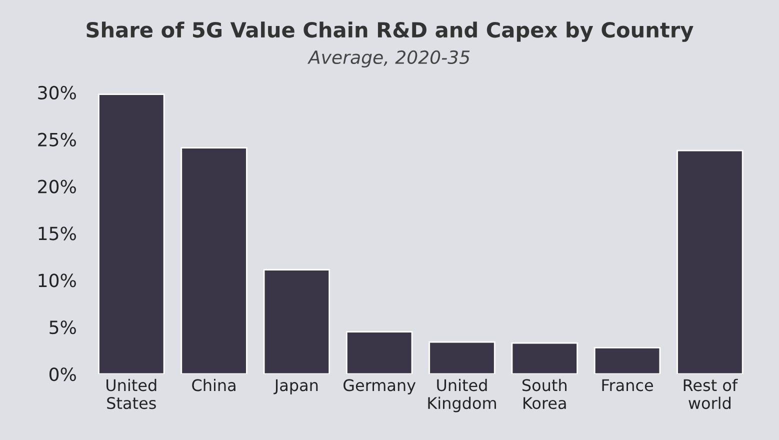  I want to click on y-tick-label: 15%, so click(57, 233).